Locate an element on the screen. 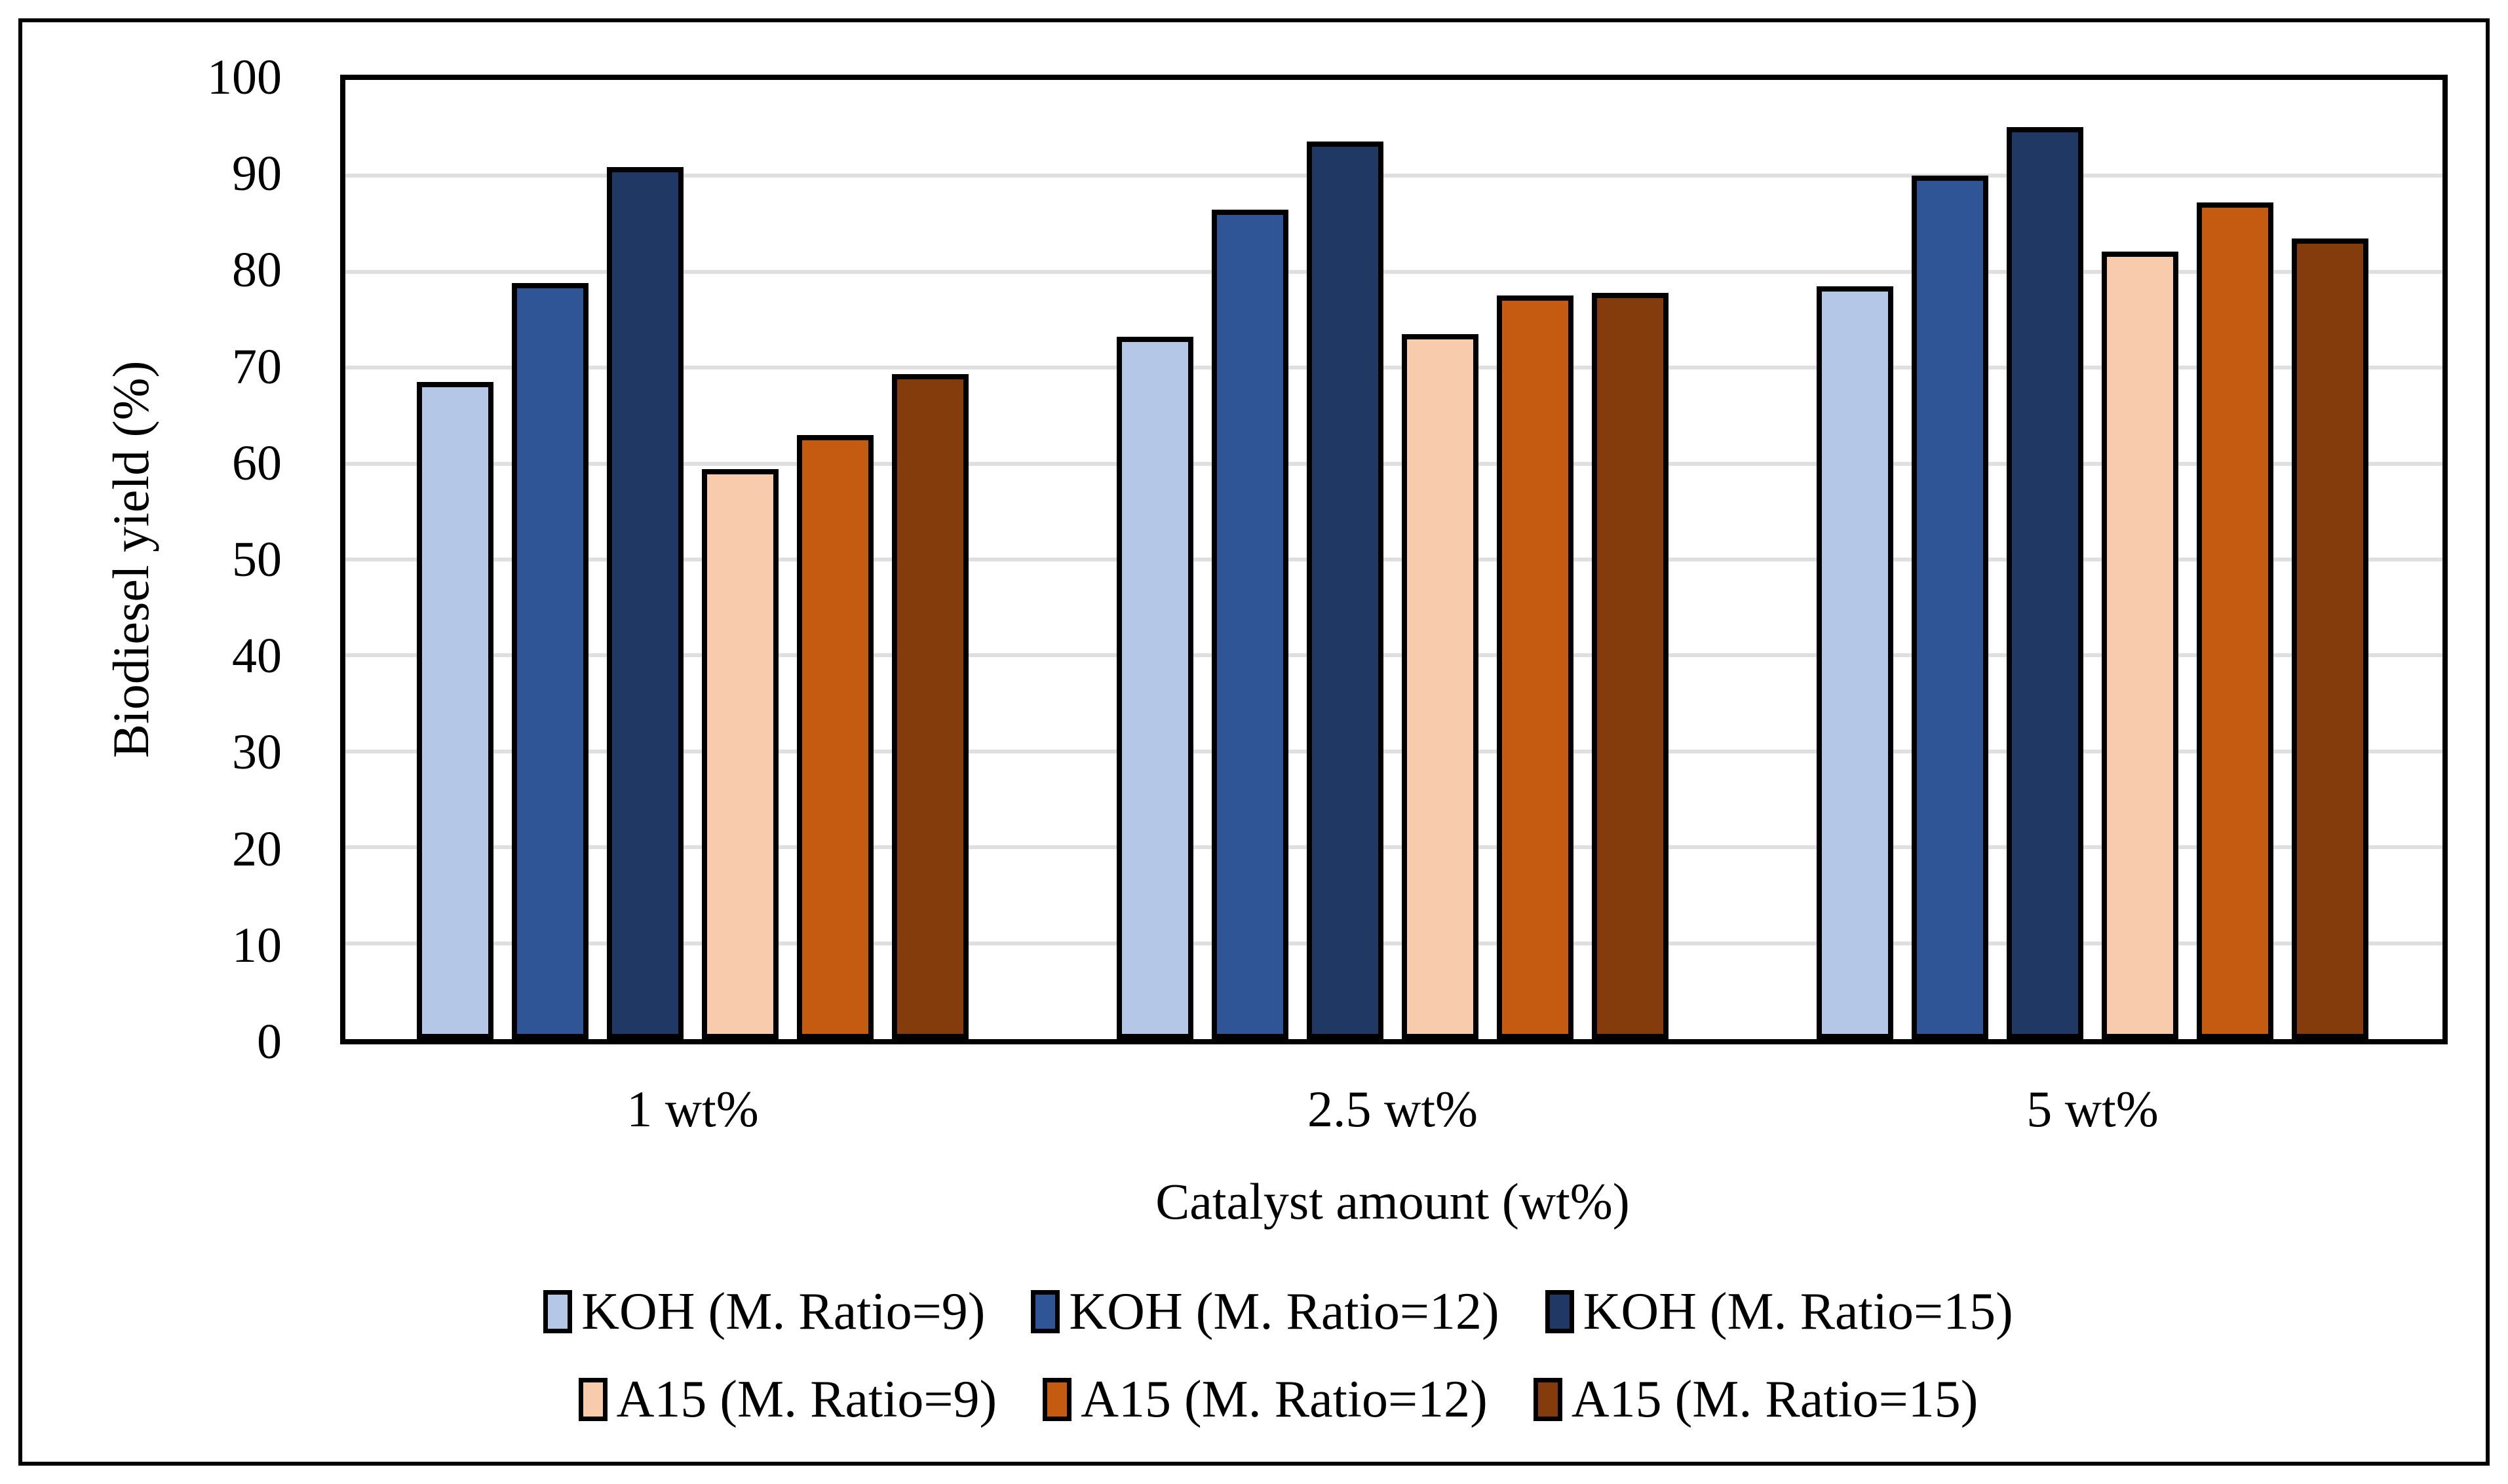 This screenshot has width=2508, height=1484. bar-KOH-M-Ratio-9--5-wt% is located at coordinates (1855, 662).